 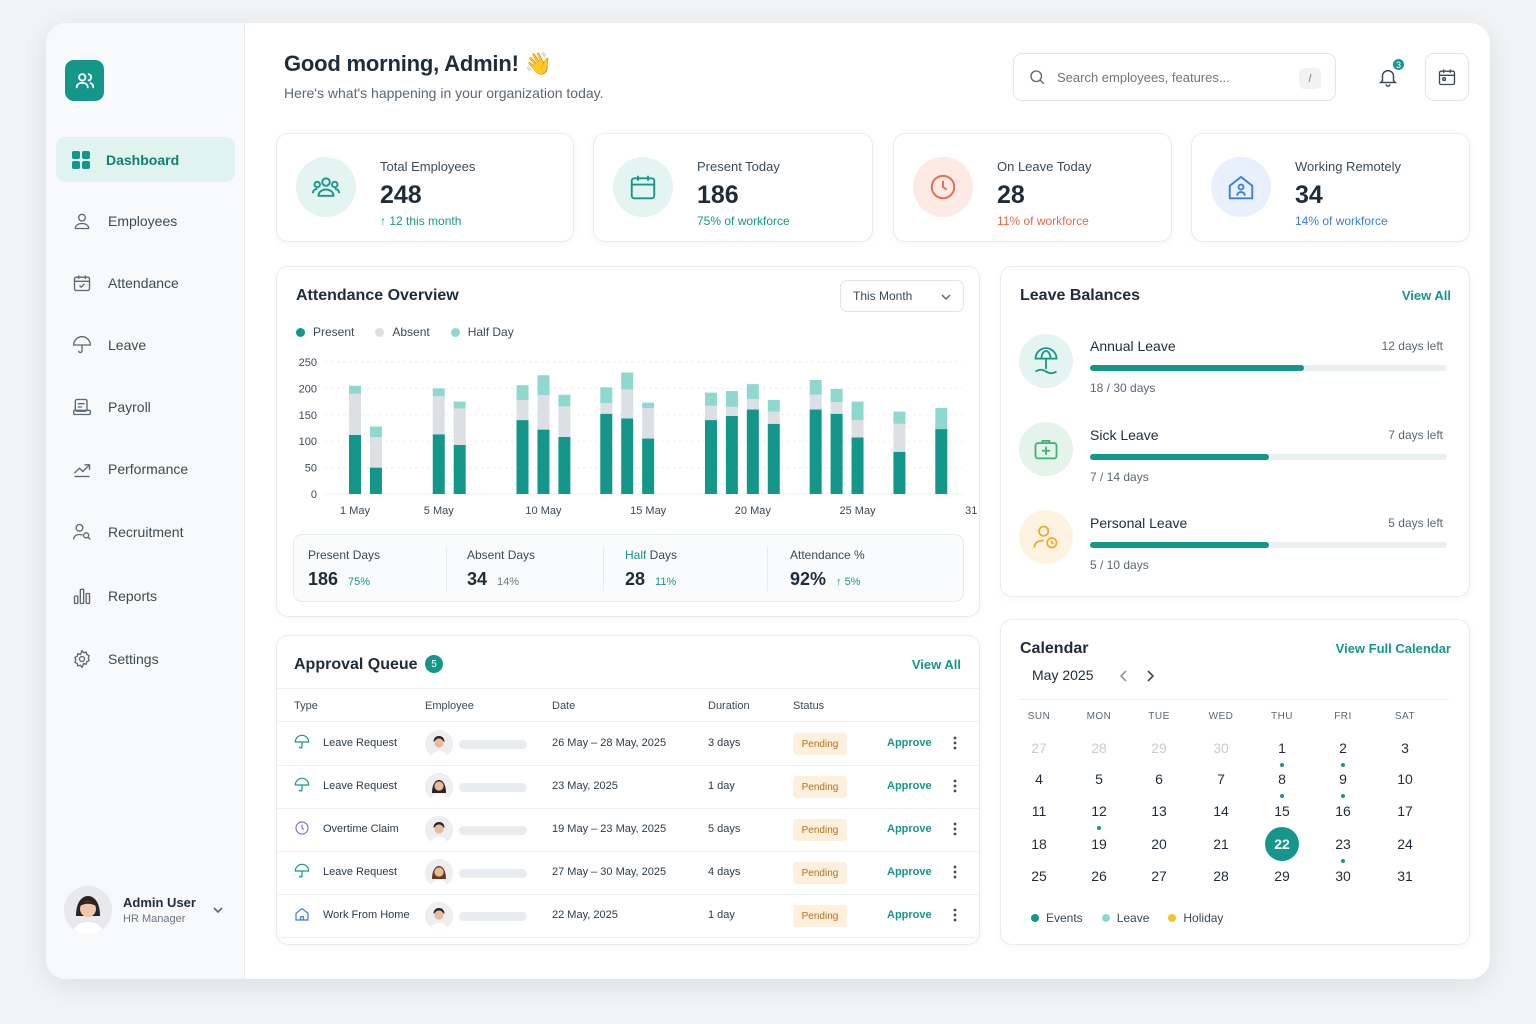 What do you see at coordinates (360, 743) in the screenshot?
I see `request-type: Leave Request` at bounding box center [360, 743].